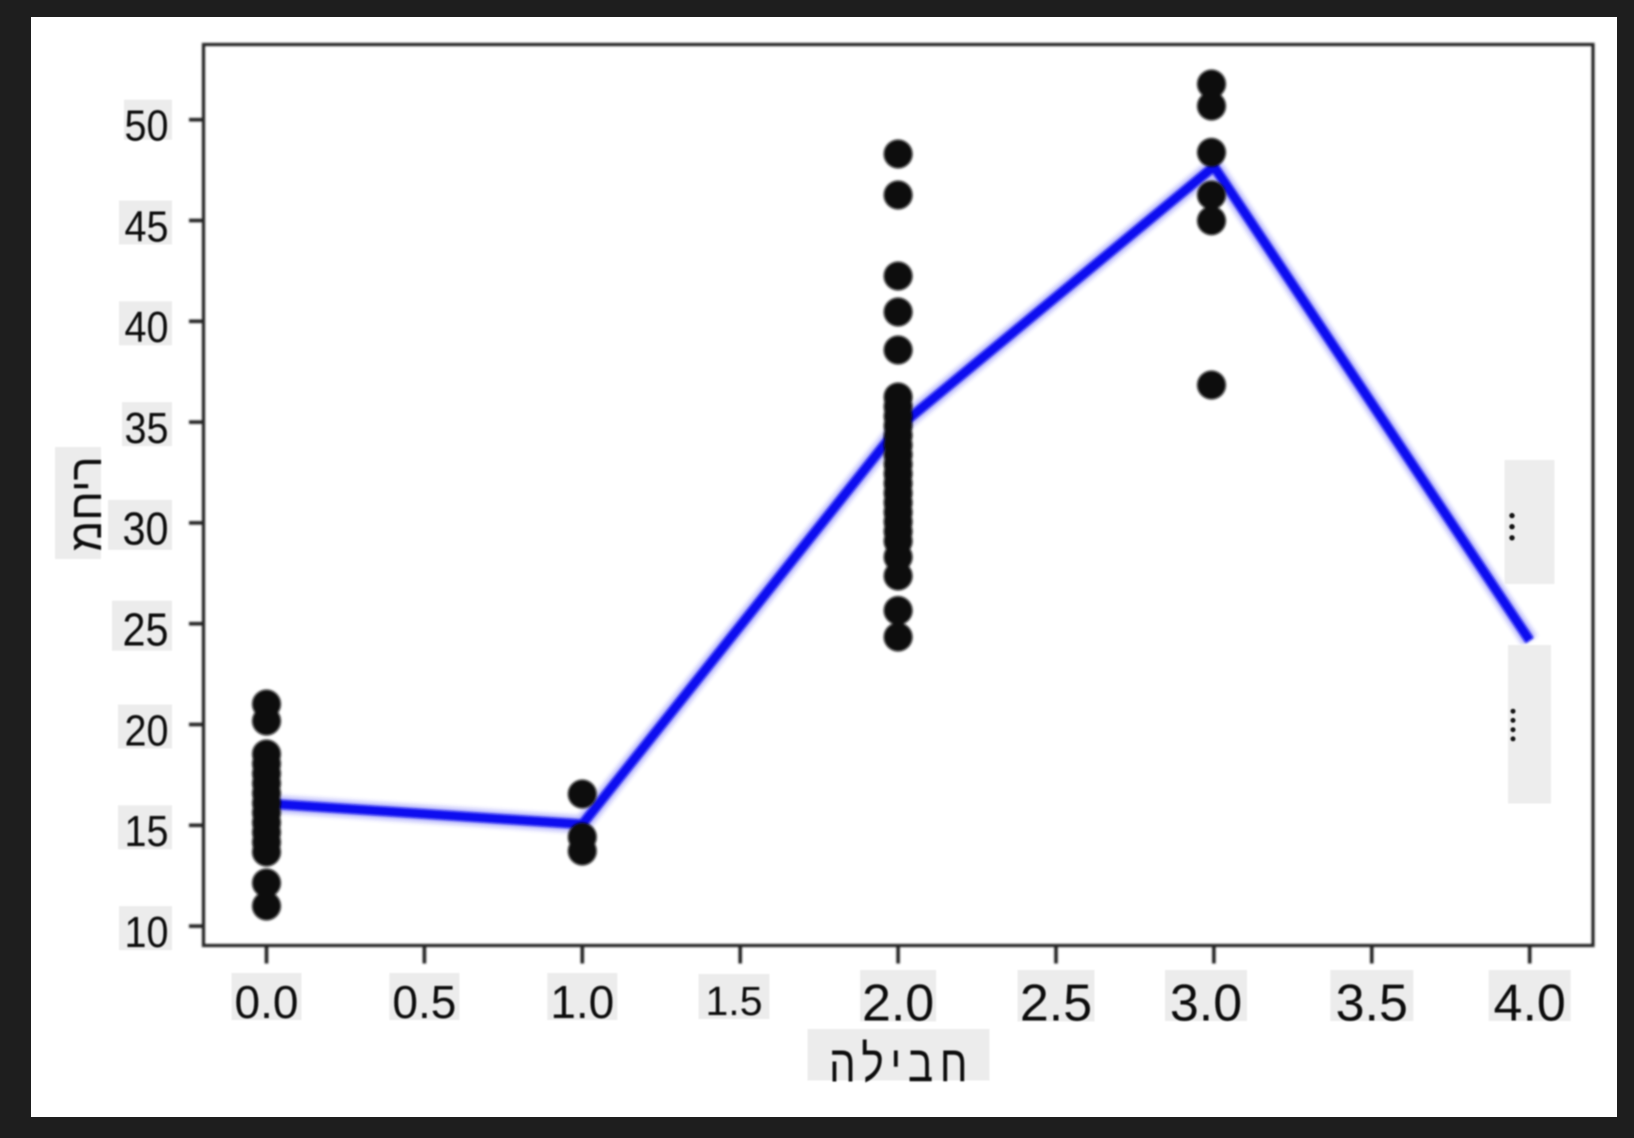 Image resolution: width=1634 pixels, height=1138 pixels. I want to click on svg-text: 1.0, so click(582, 1002).